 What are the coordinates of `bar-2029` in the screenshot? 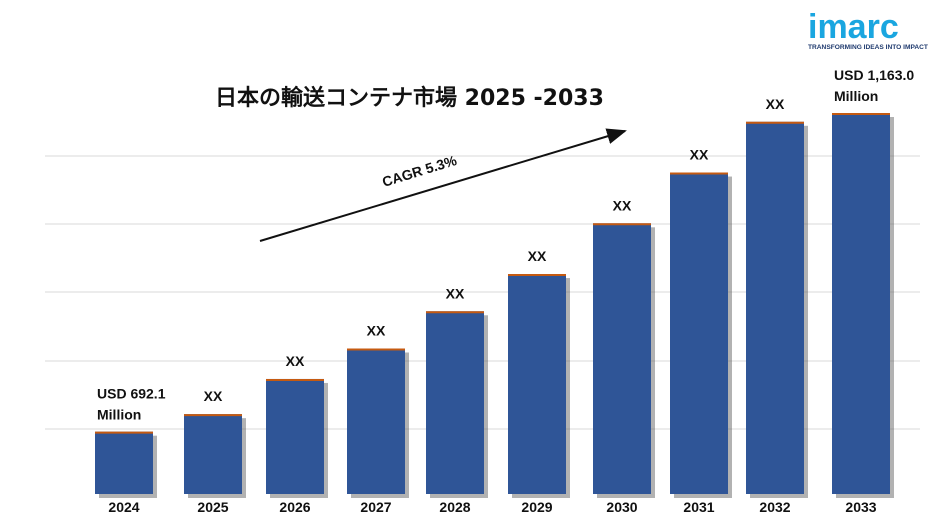 It's located at (537, 384).